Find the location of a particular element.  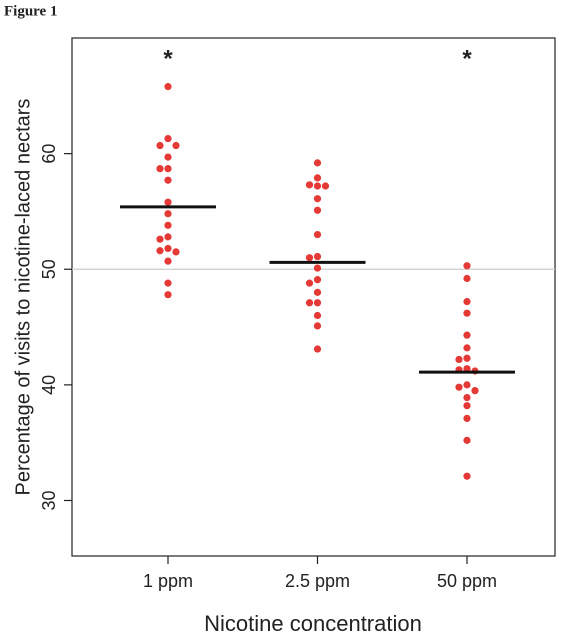

y-tick-label: 60 is located at coordinates (49, 154).